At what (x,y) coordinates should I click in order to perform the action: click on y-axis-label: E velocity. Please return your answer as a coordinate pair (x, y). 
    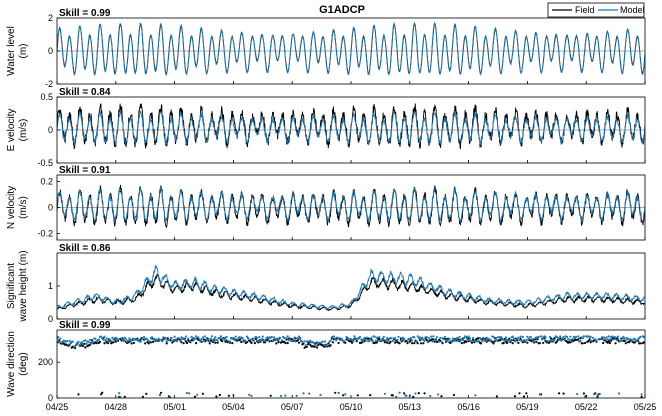
    Looking at the image, I should click on (11, 130).